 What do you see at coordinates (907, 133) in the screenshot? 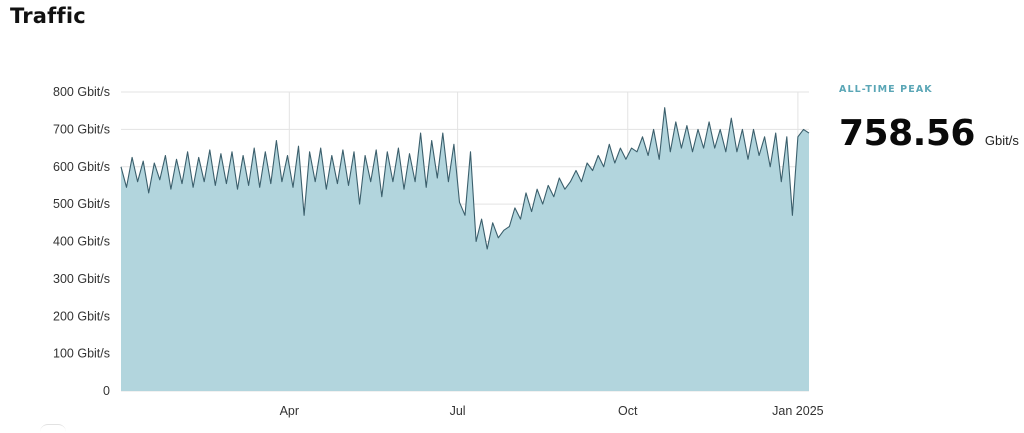
I see `peak-value: 758.56` at bounding box center [907, 133].